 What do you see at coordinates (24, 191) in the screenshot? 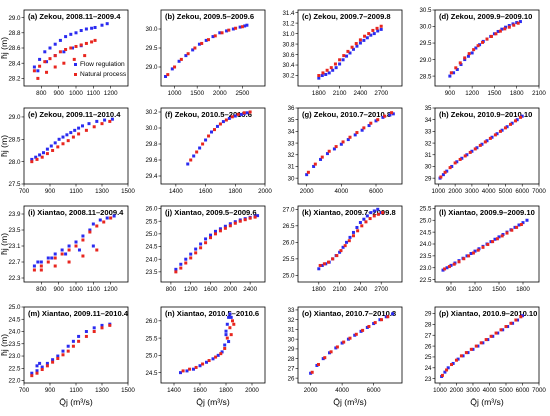
I see `x-tick-label: 700` at bounding box center [24, 191].